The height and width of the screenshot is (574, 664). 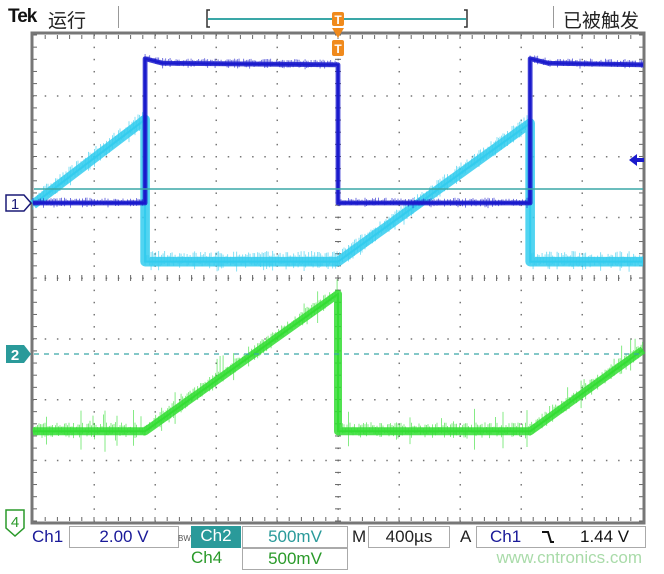 I want to click on trigger-position-marker: T T, so click(x=338, y=34).